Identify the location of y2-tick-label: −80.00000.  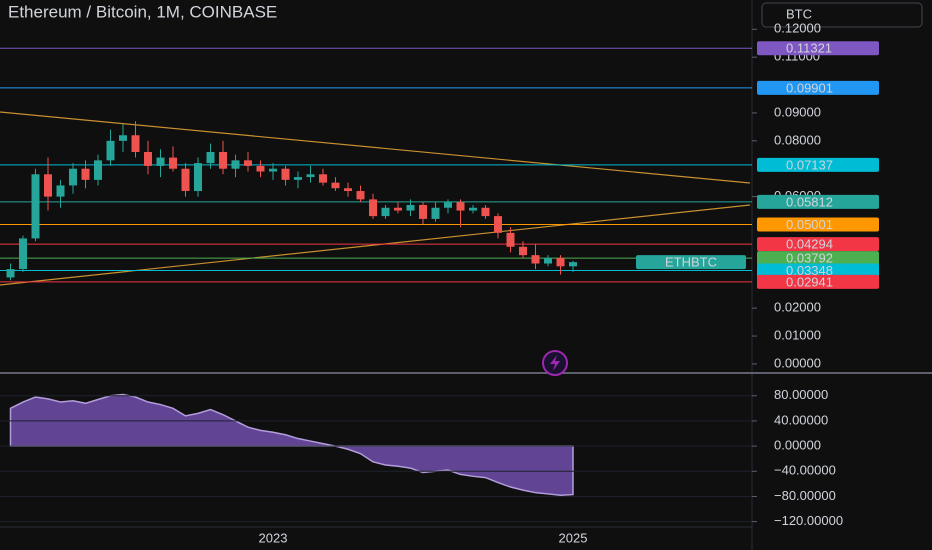
(805, 495).